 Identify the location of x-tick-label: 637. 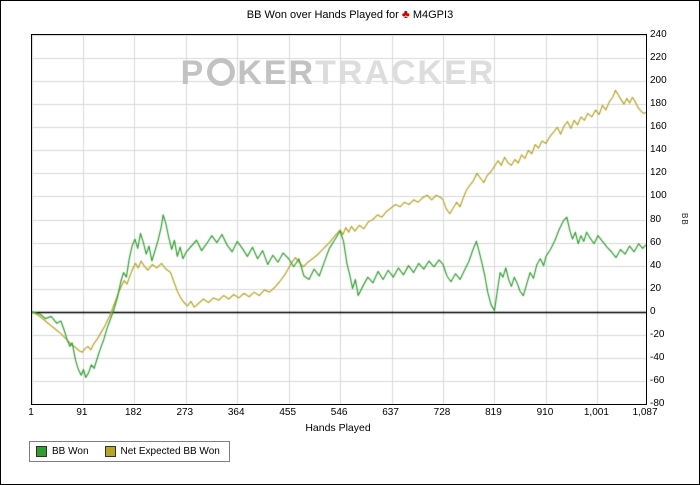
(390, 412).